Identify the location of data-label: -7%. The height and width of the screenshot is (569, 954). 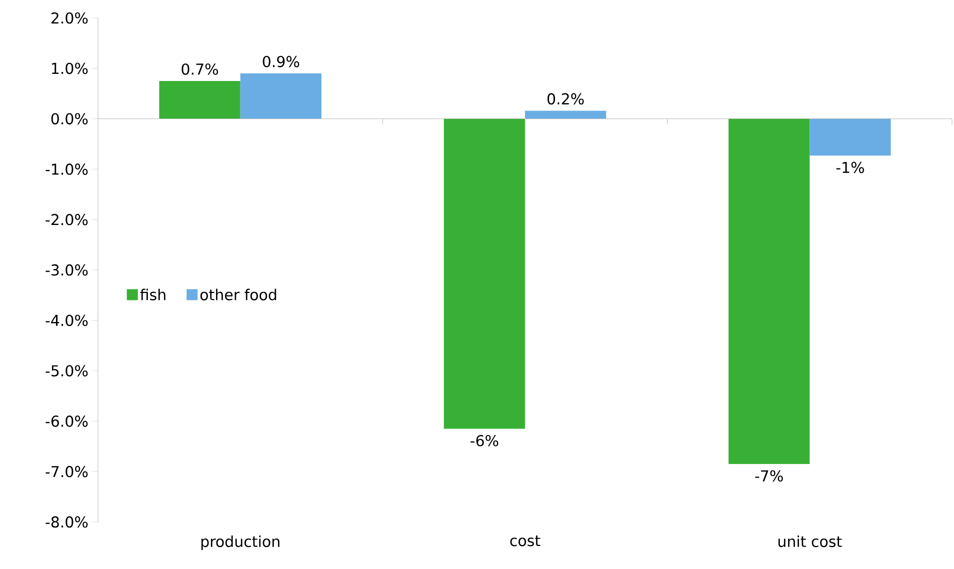
(769, 476).